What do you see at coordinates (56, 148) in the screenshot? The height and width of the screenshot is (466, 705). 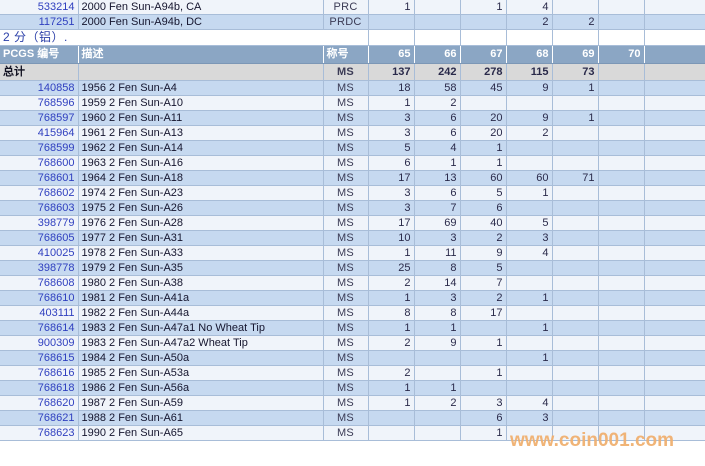 I see `pcgs-number-link: 768599` at bounding box center [56, 148].